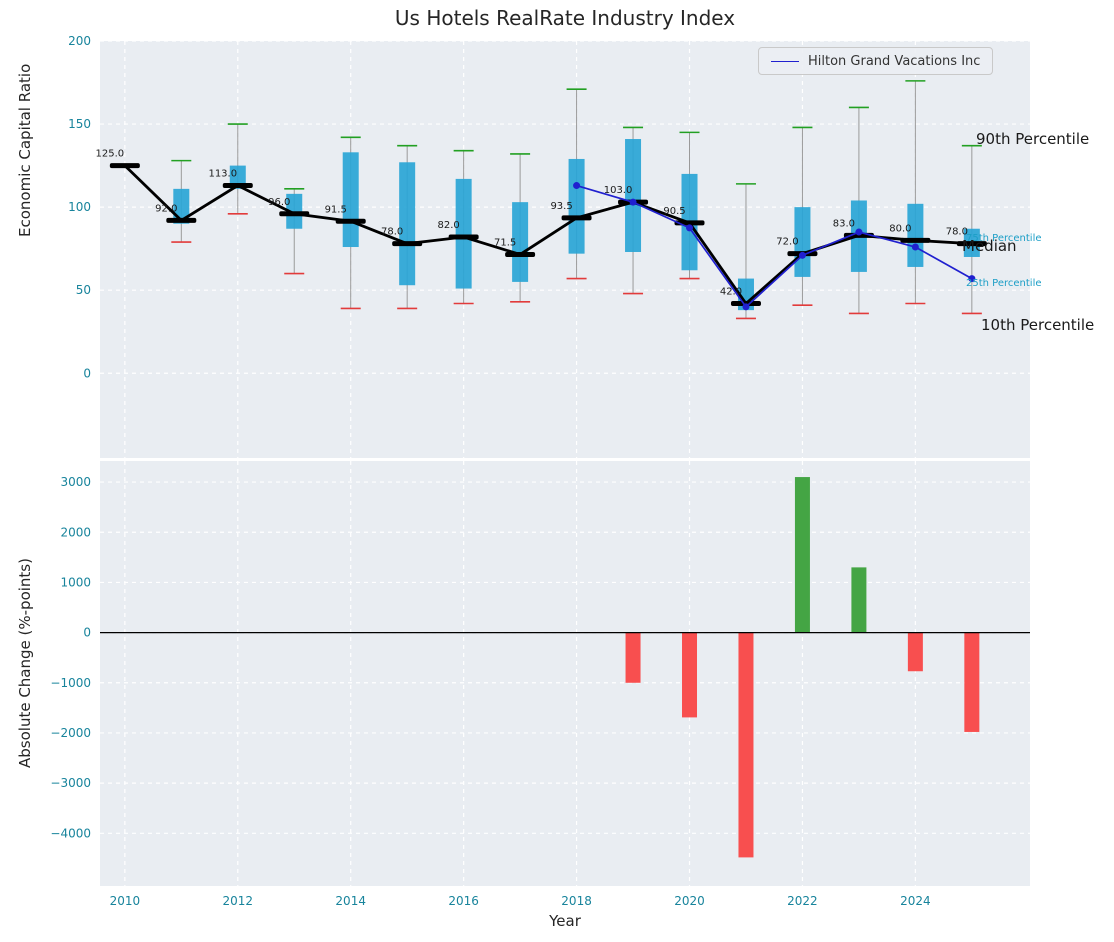  What do you see at coordinates (75, 482) in the screenshot?
I see `bottom-ytick-label: 3000` at bounding box center [75, 482].